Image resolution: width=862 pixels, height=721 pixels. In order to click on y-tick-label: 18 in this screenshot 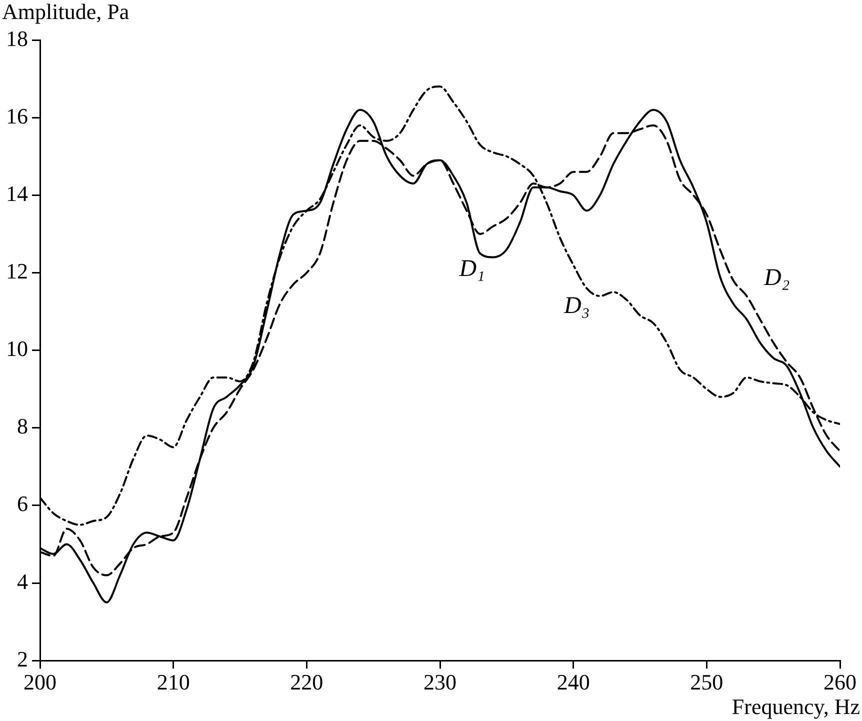, I will do `click(17, 38)`.